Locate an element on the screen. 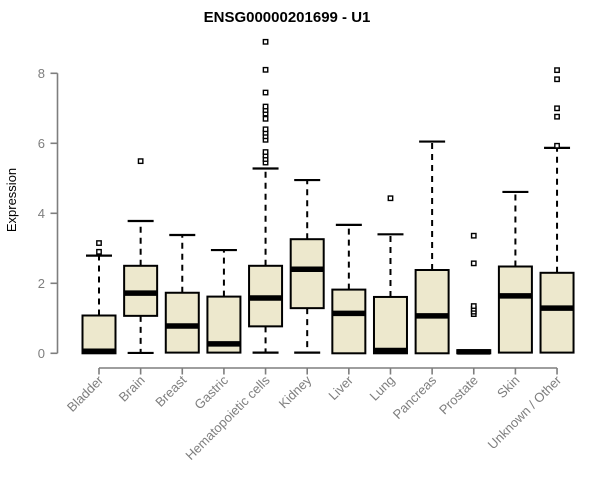  x-tick-label: Kidney is located at coordinates (295, 391).